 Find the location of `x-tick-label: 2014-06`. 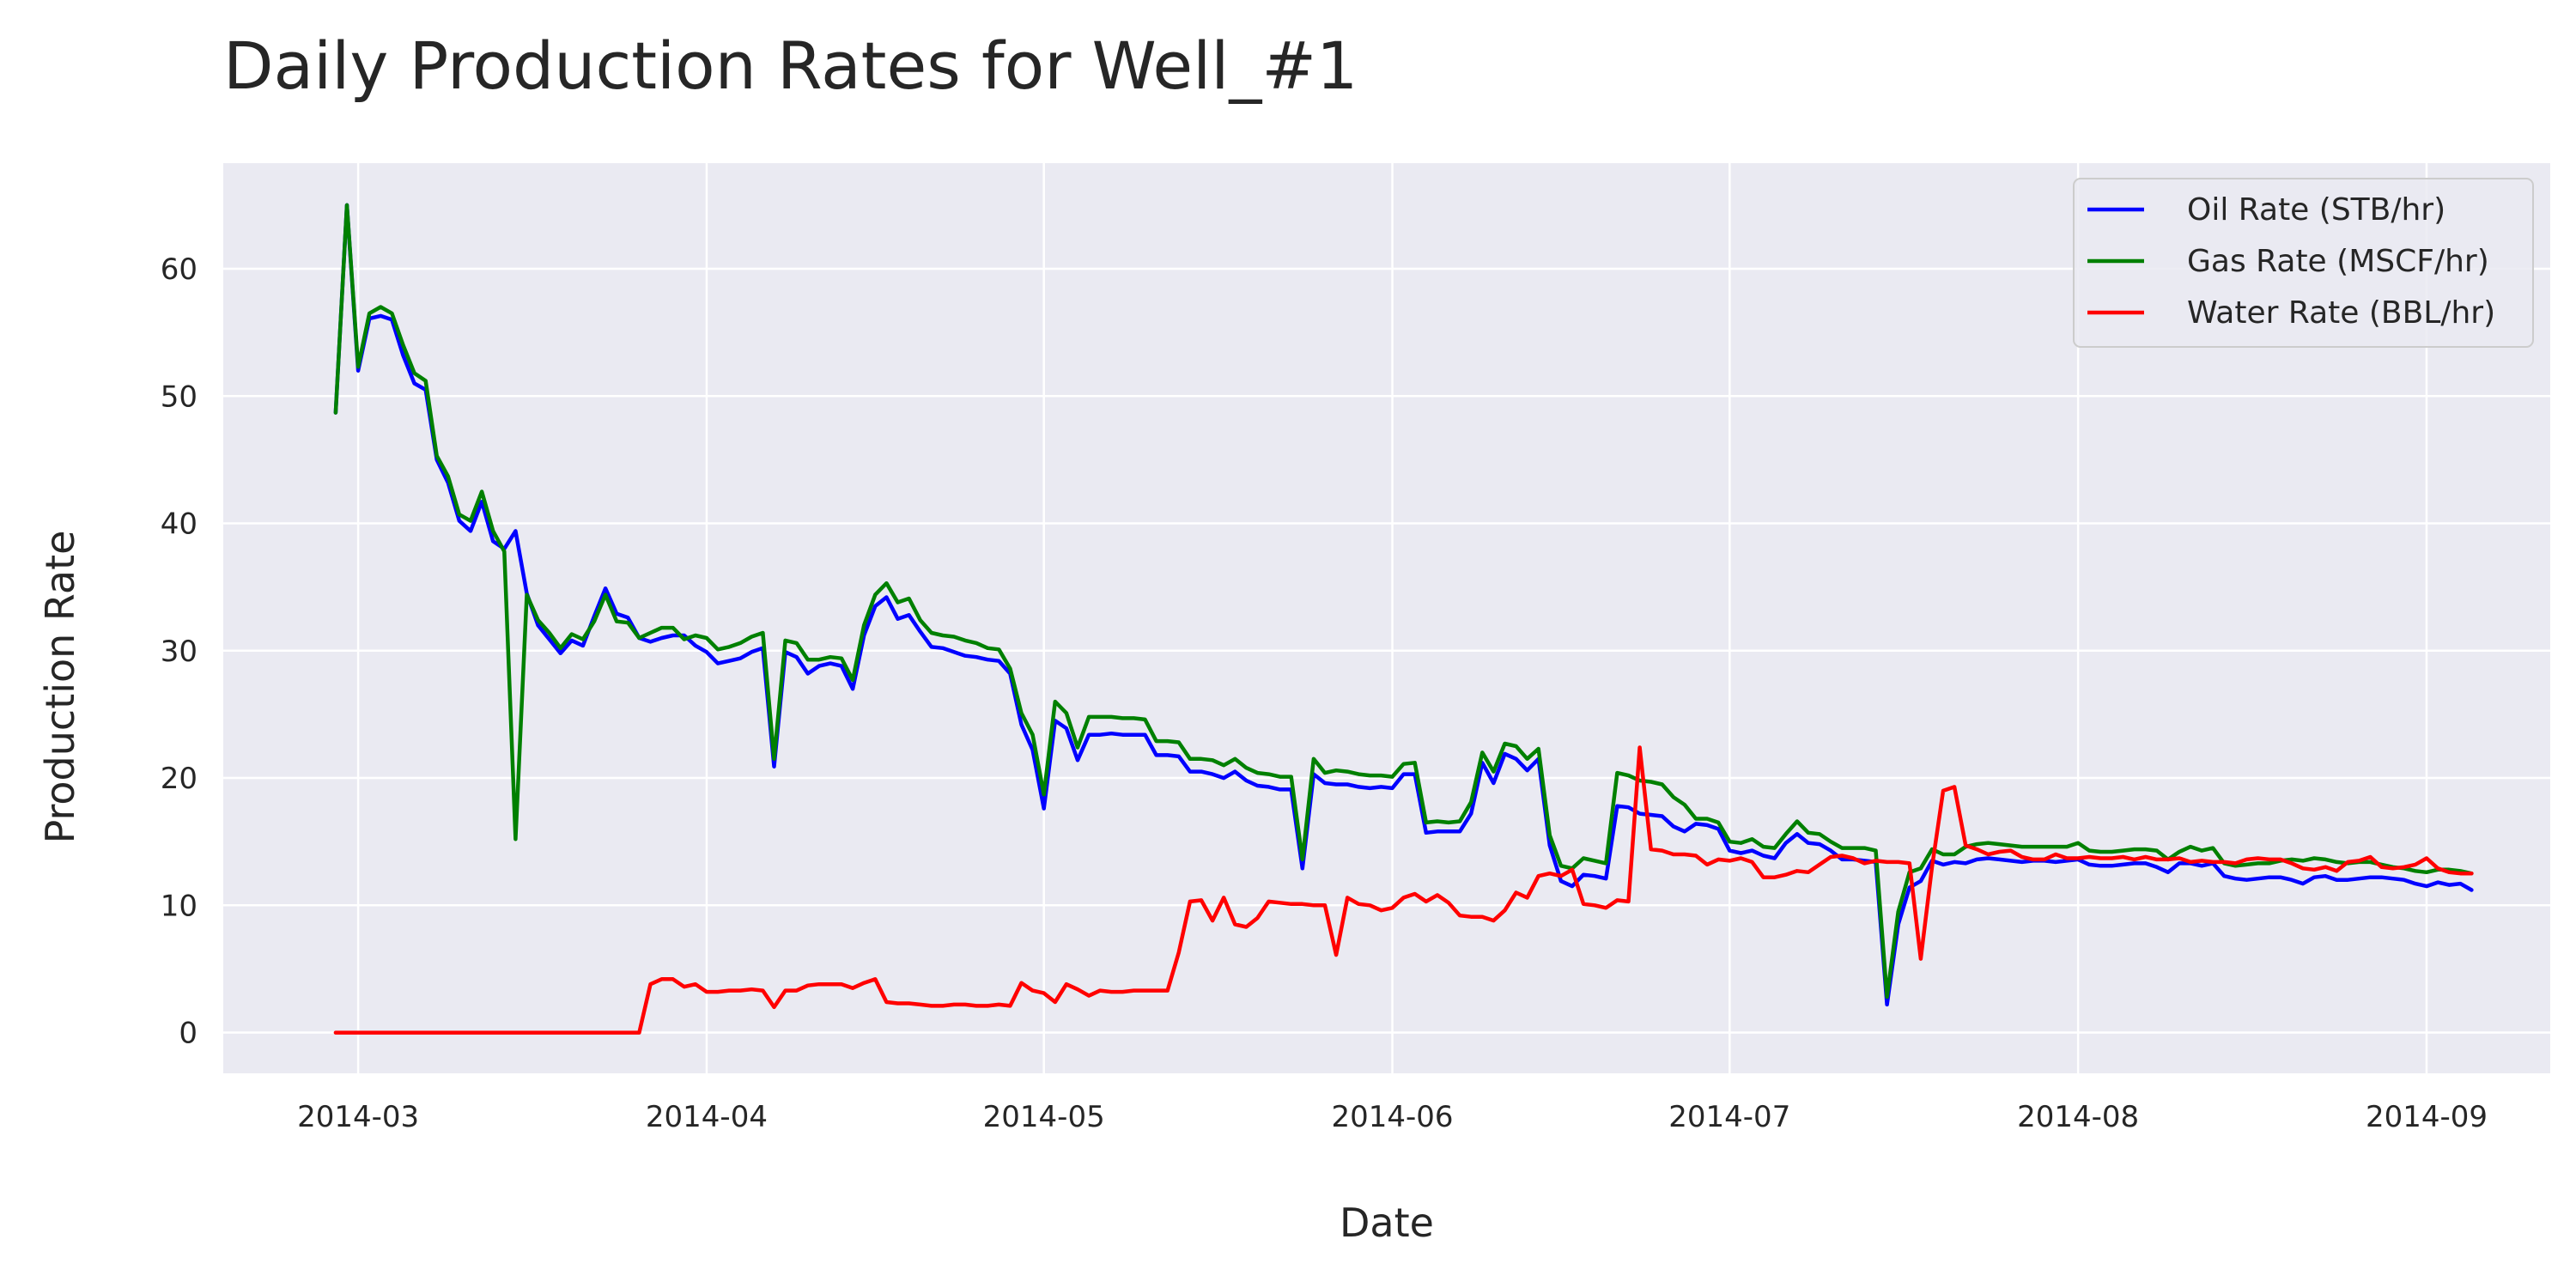

x-tick-label: 2014-06 is located at coordinates (1393, 1117).